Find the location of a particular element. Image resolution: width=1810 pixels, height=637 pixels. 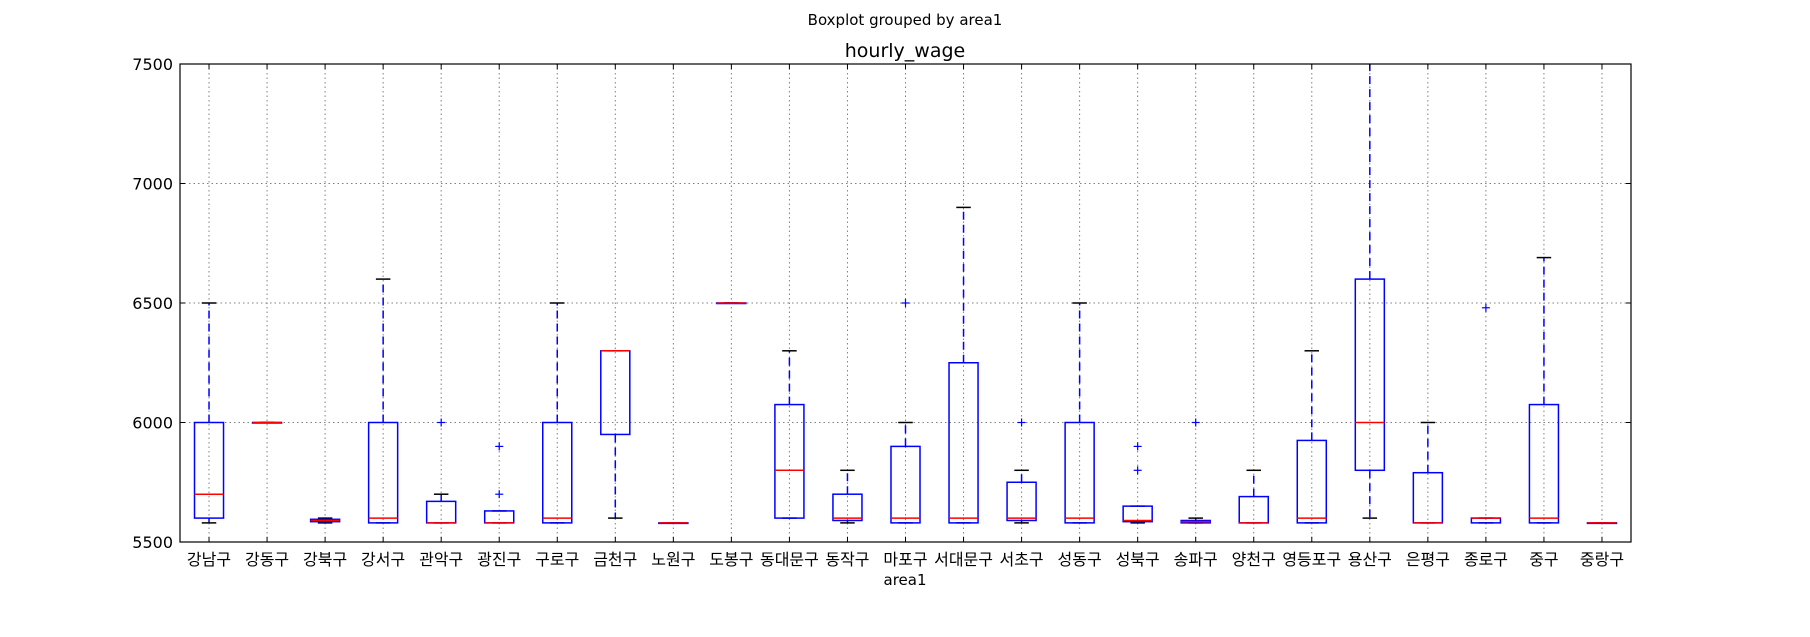

x-tick-label: 중랑구 is located at coordinates (1602, 559).